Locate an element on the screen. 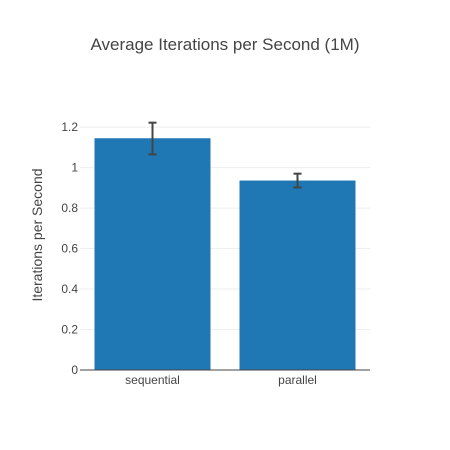  y-tick-label: 1.2 is located at coordinates (69, 127).